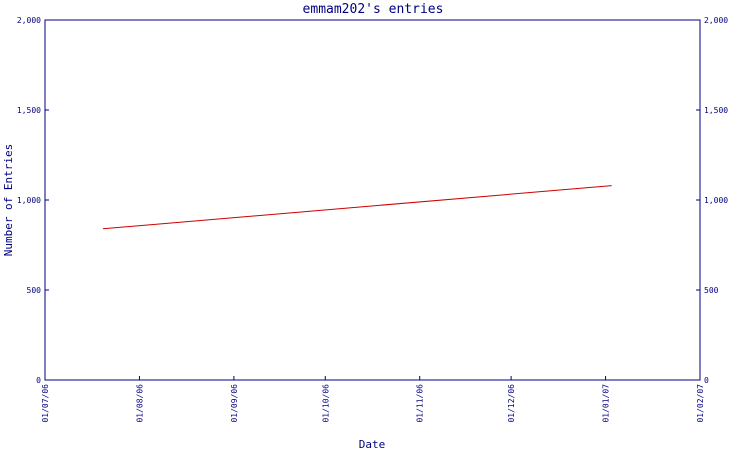 This screenshot has height=450, width=750. I want to click on y-axis-right: 0 500 1,000 1,500 2,000, so click(712, 200).